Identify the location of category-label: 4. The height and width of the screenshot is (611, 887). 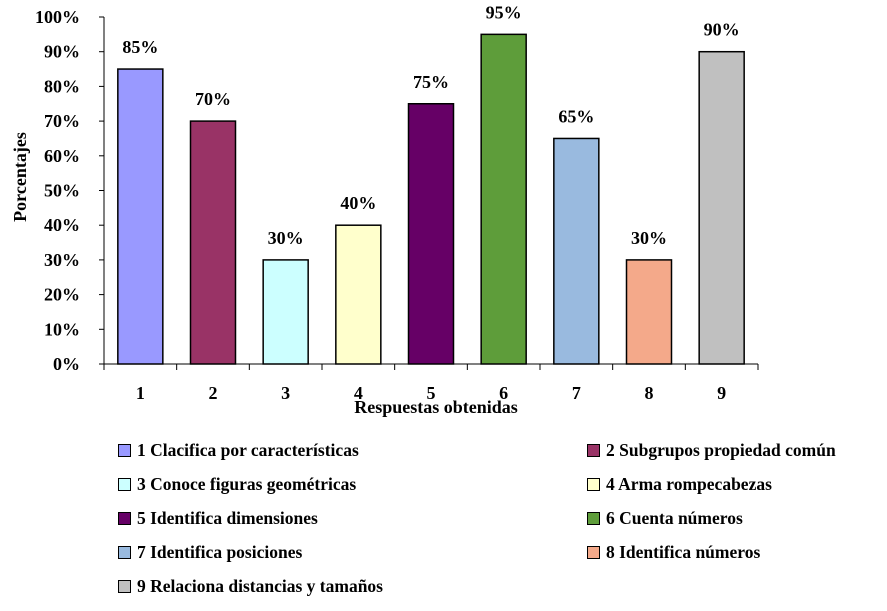
(358, 393).